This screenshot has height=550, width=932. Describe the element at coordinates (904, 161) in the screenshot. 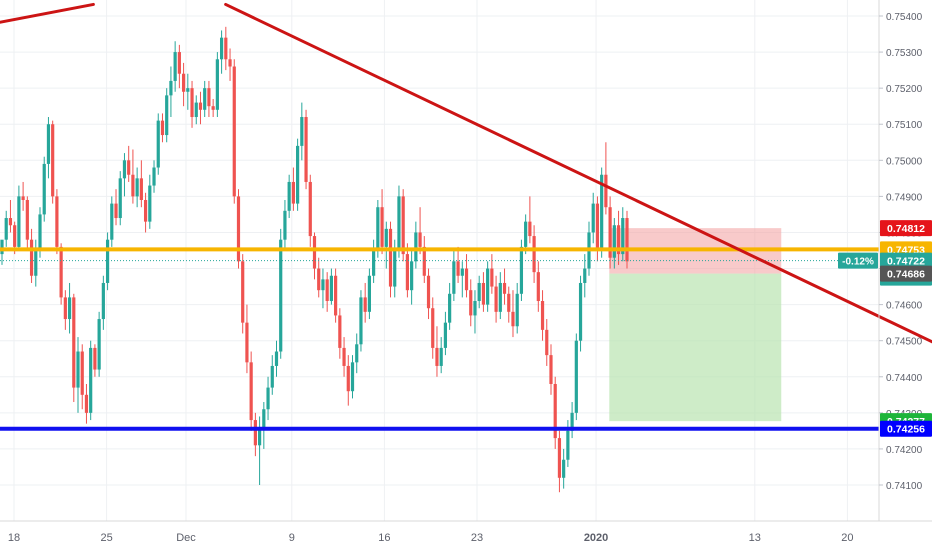

I see `price-tick-label: 0.75000` at that location.